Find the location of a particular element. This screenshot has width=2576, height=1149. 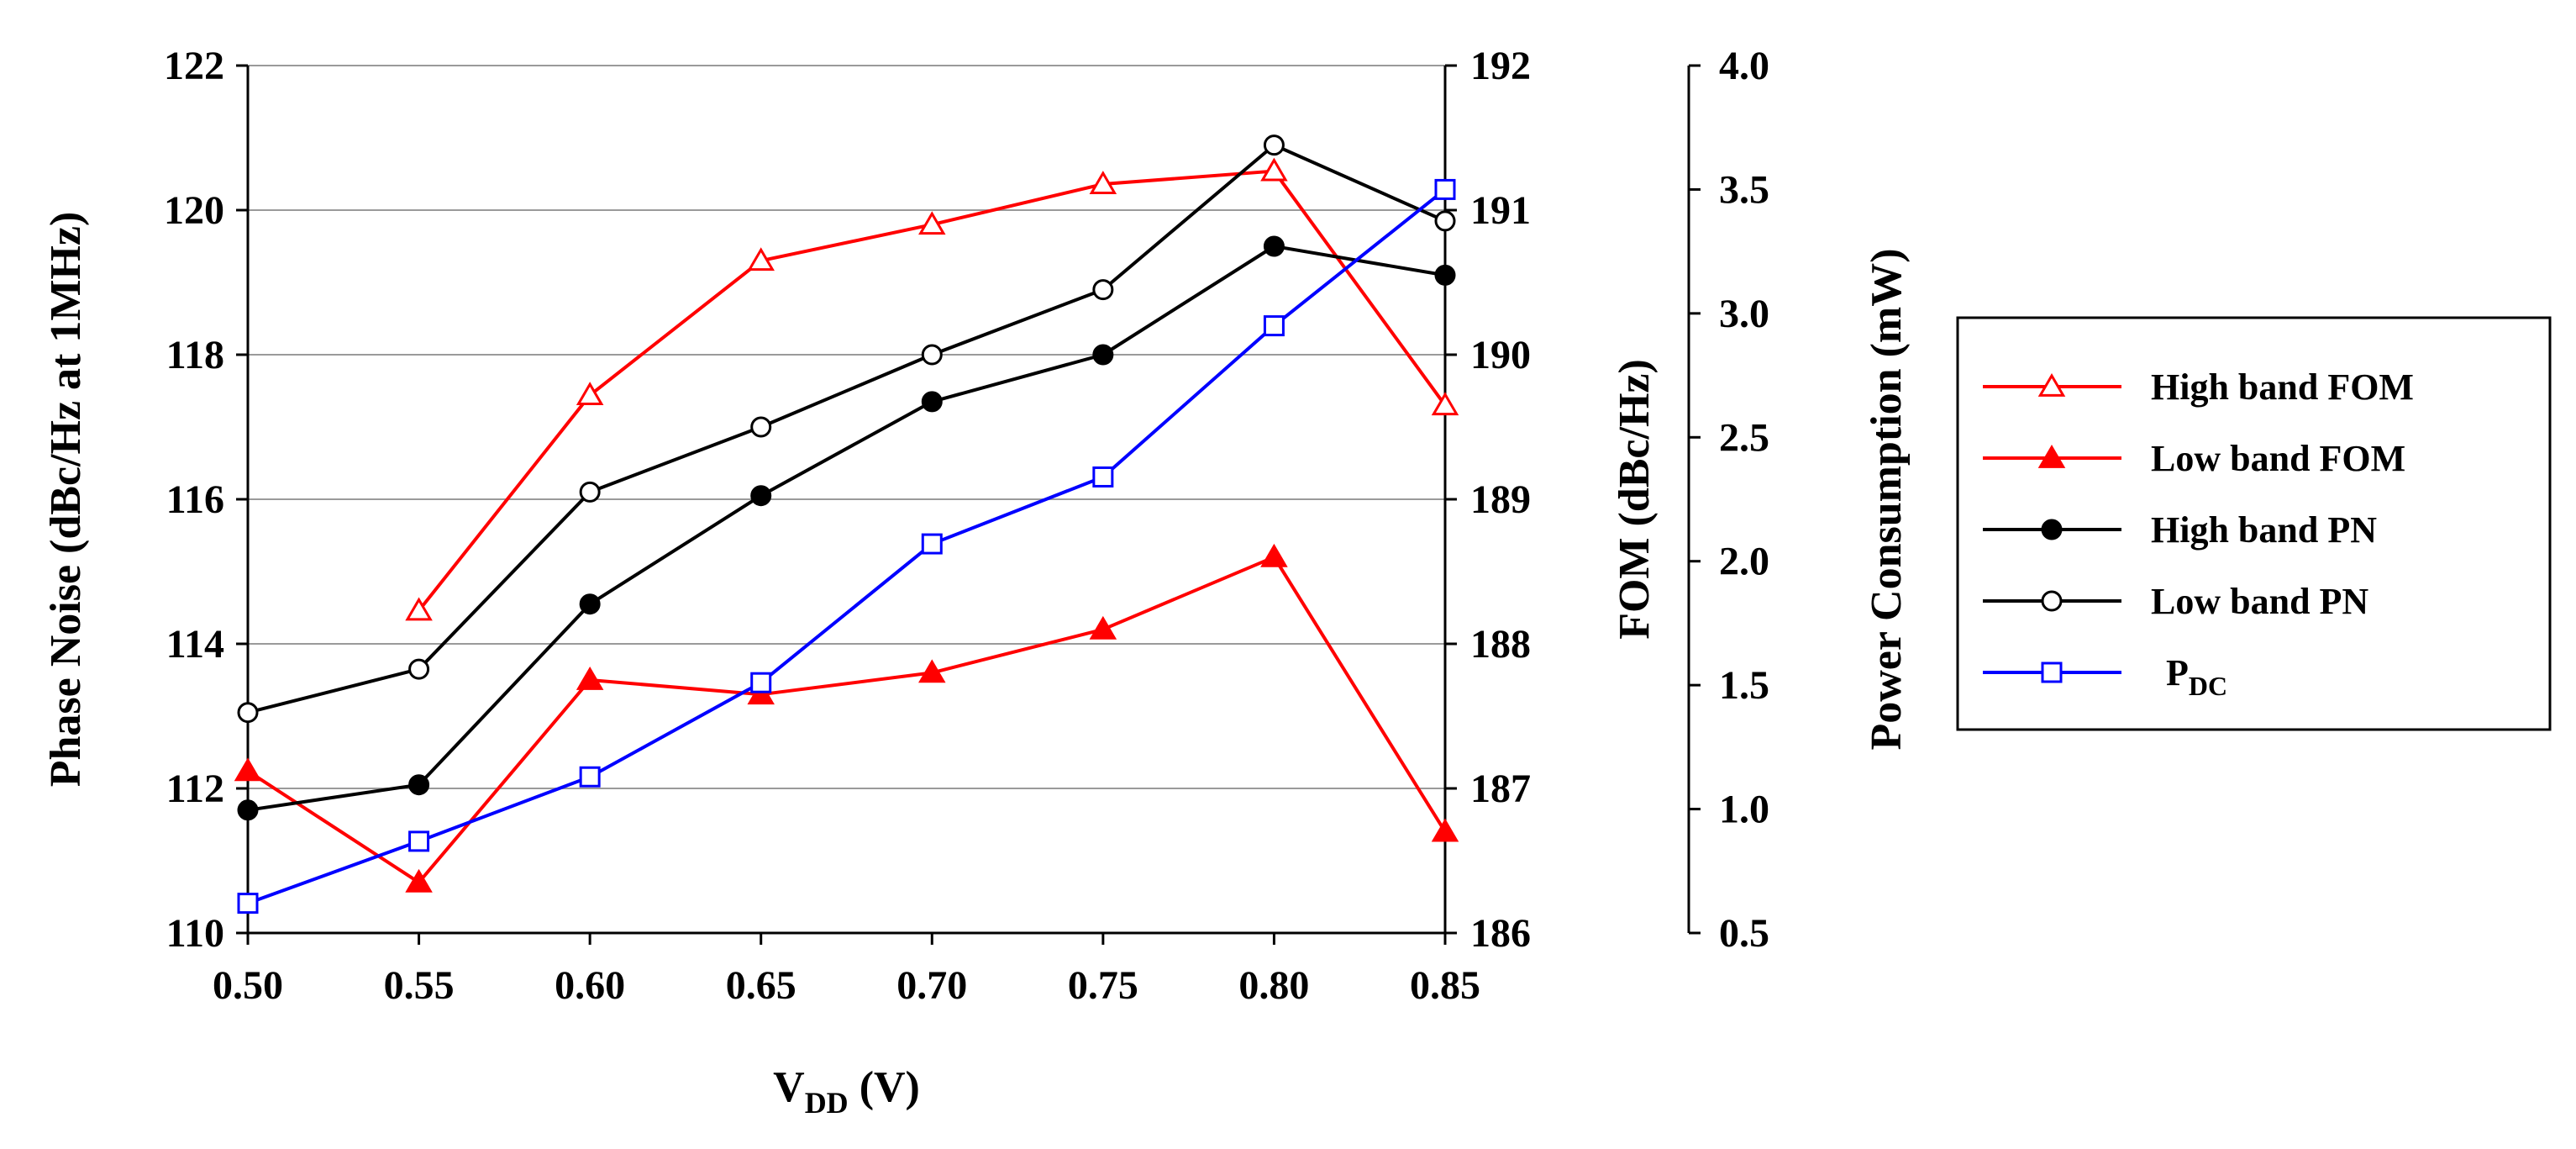

power-tick-label-2: 1.5 is located at coordinates (1744, 685).